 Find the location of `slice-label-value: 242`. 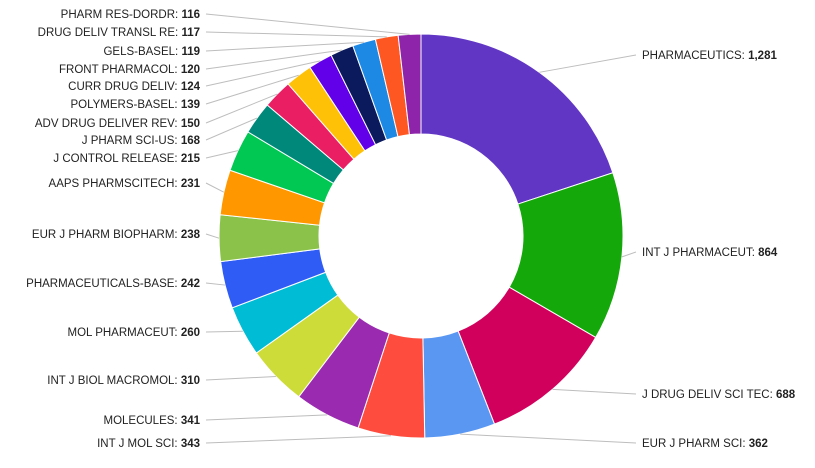

slice-label-value: 242 is located at coordinates (190, 284).